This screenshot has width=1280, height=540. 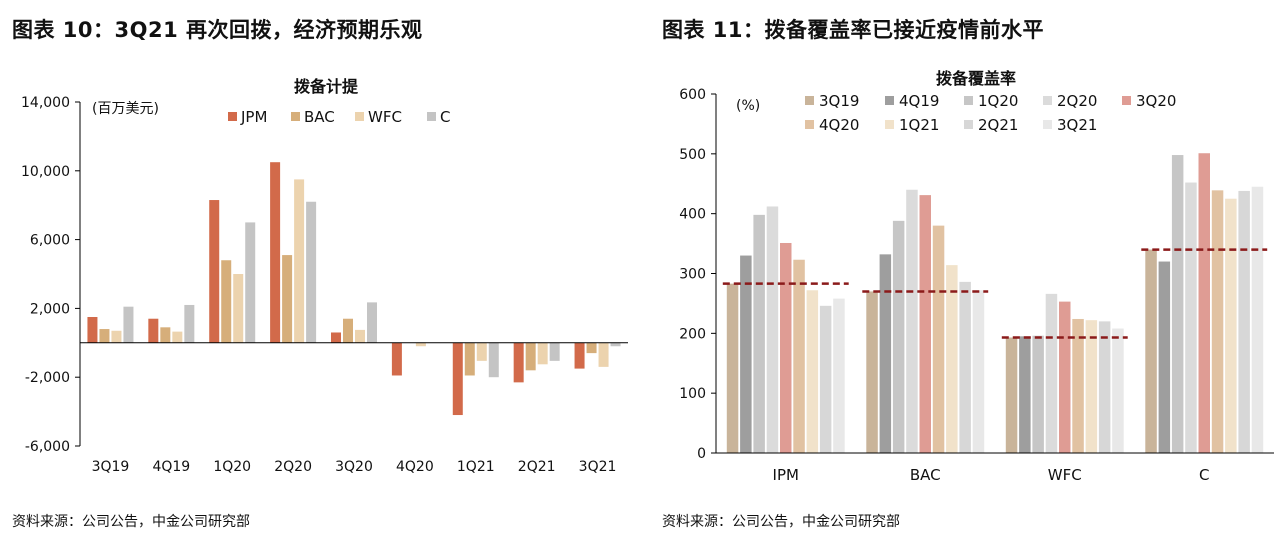 I want to click on legend-label: 1Q20, so click(x=998, y=101).